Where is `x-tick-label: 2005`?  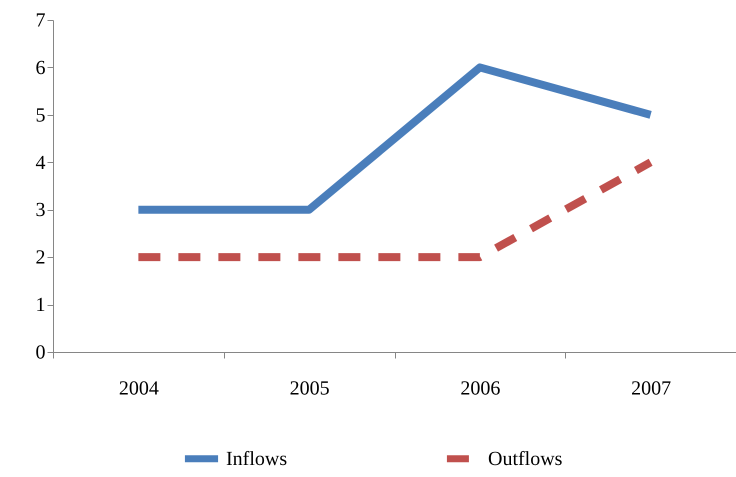
x-tick-label: 2005 is located at coordinates (310, 389).